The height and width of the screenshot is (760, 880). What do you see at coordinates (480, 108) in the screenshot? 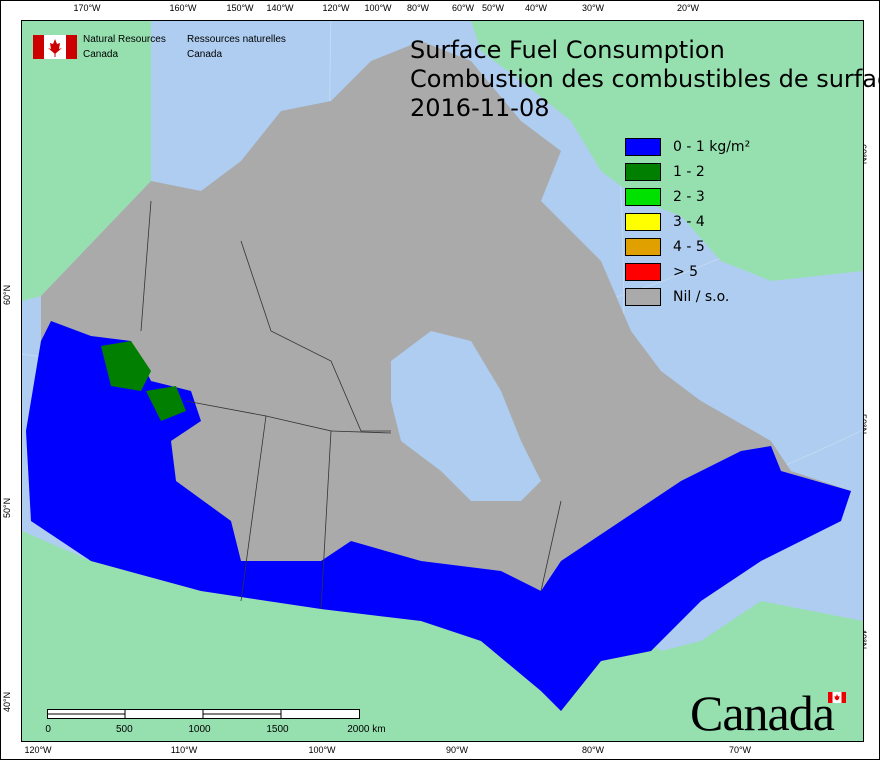
I see `title-date: 2016-11-08` at bounding box center [480, 108].